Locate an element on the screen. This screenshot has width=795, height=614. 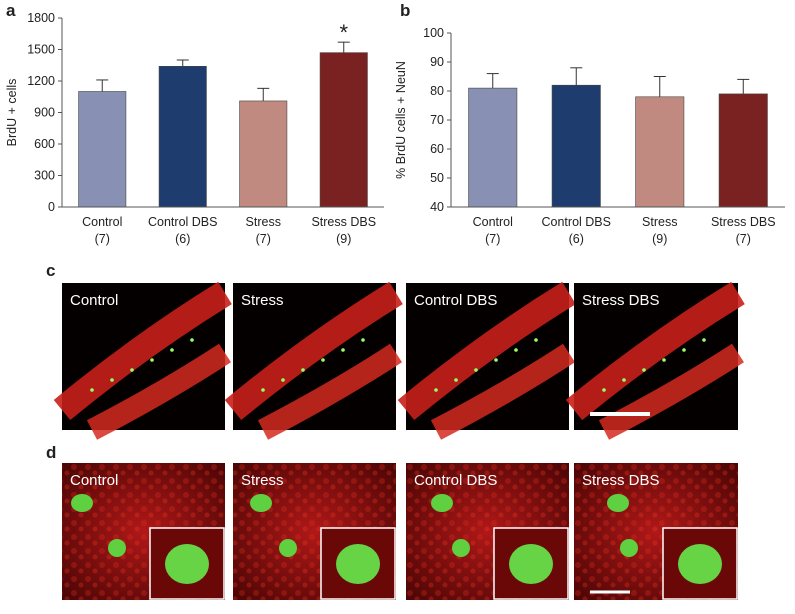
y-tick-label: 60 is located at coordinates (437, 149).